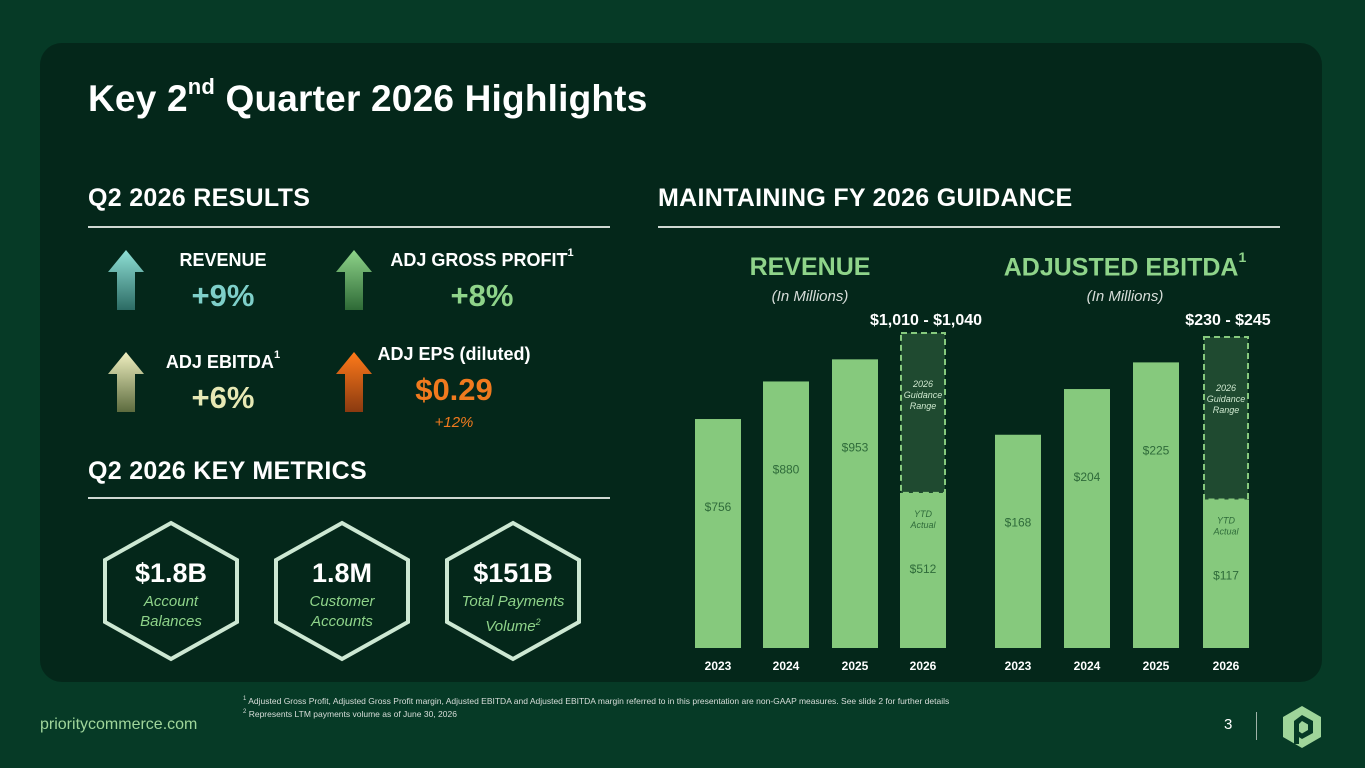 The image size is (1365, 768). Describe the element at coordinates (1228, 320) in the screenshot. I see `ebitda-guidance-label: $230 - $245` at that location.